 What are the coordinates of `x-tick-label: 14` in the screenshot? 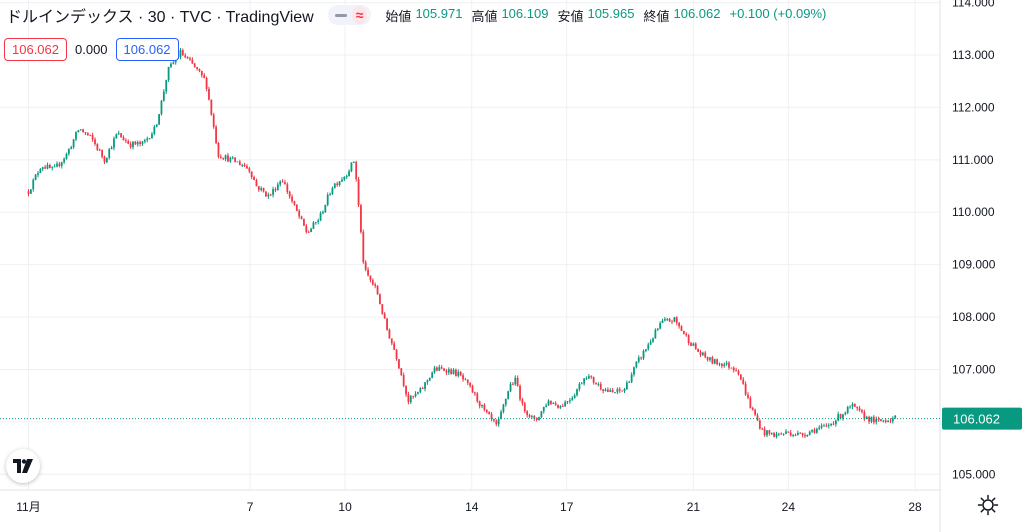 It's located at (472, 507).